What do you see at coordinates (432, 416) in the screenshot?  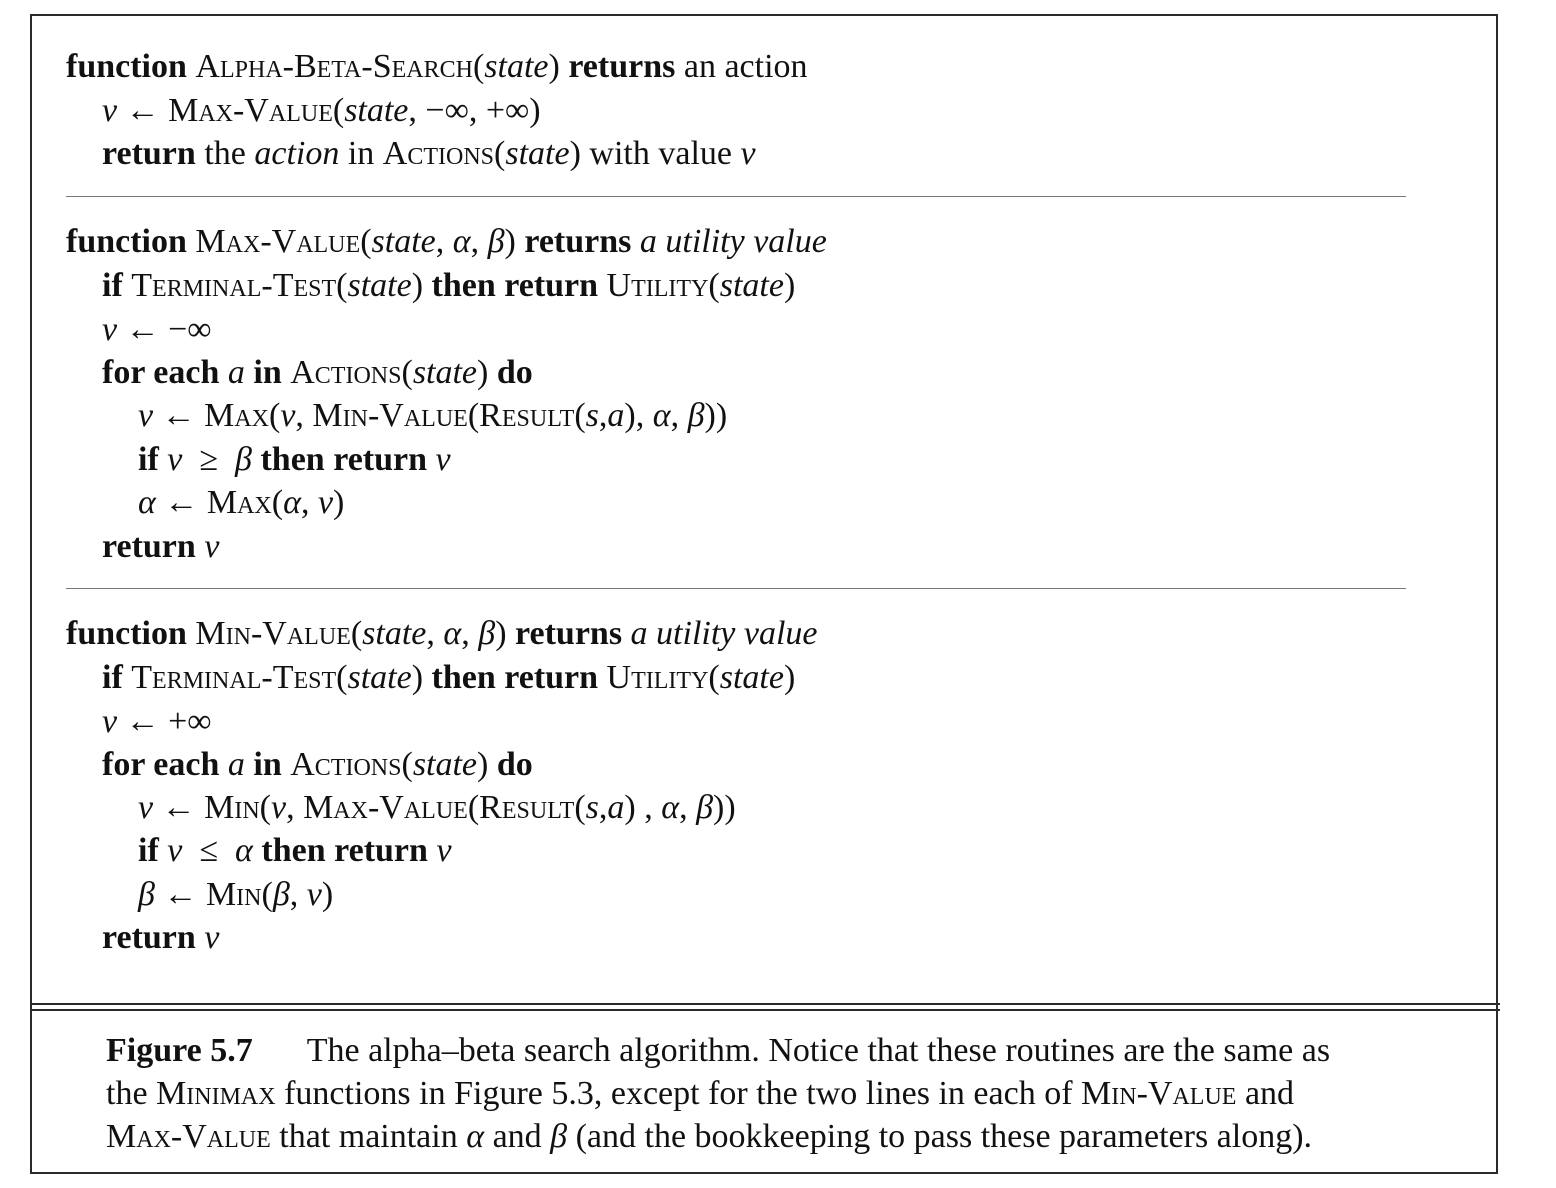 I see `maxvalue-update-line: v ← Max(v, Min-Value(Result(s,a), α, β))` at bounding box center [432, 416].